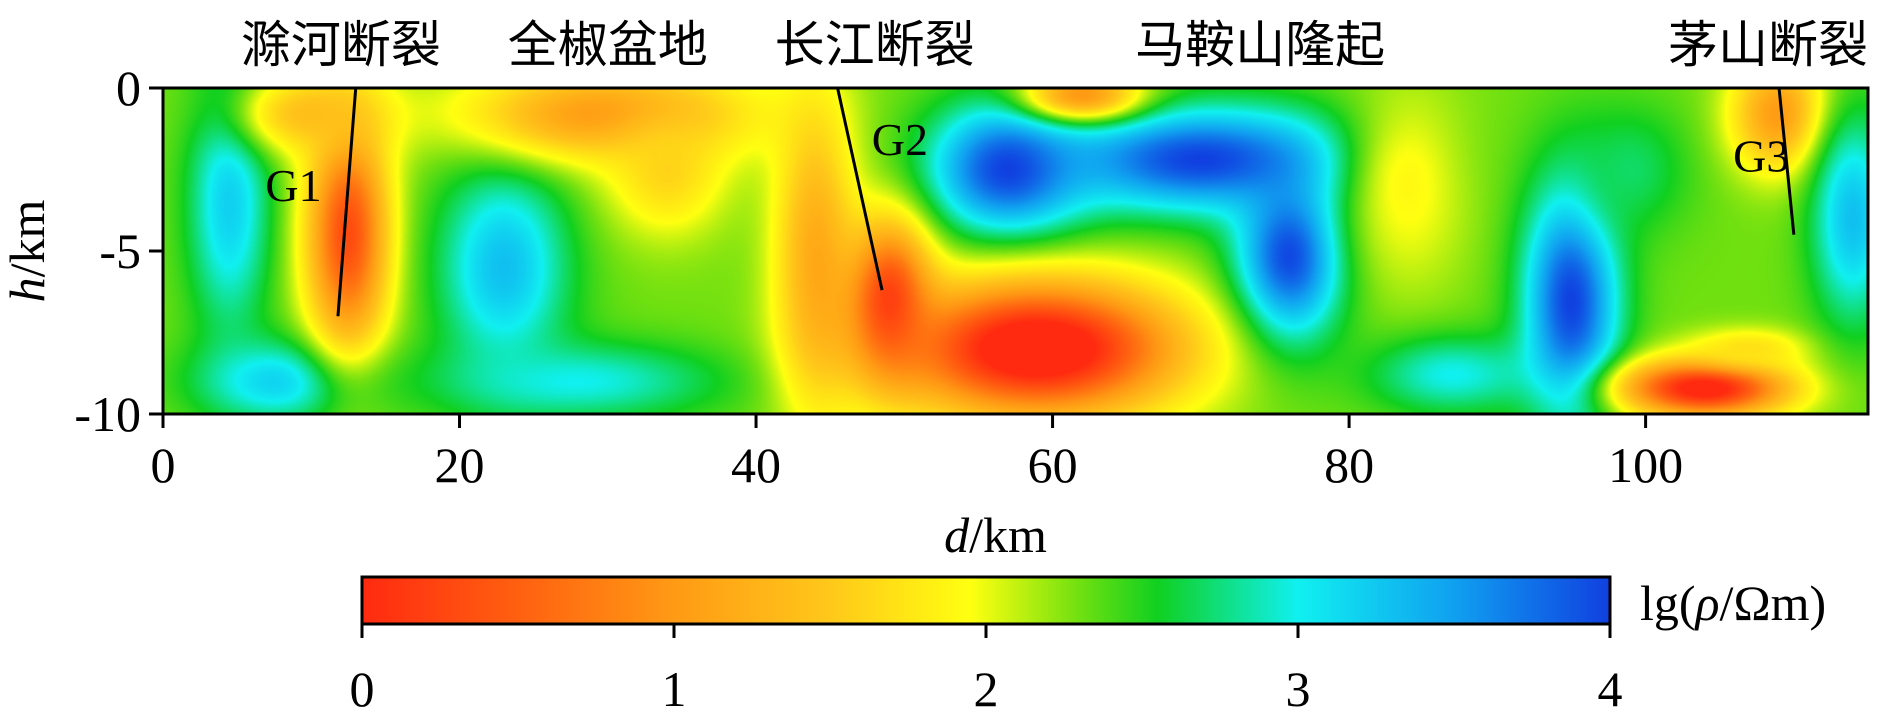 The image size is (1890, 718). What do you see at coordinates (460, 465) in the screenshot?
I see `x-tick-label: 20` at bounding box center [460, 465].